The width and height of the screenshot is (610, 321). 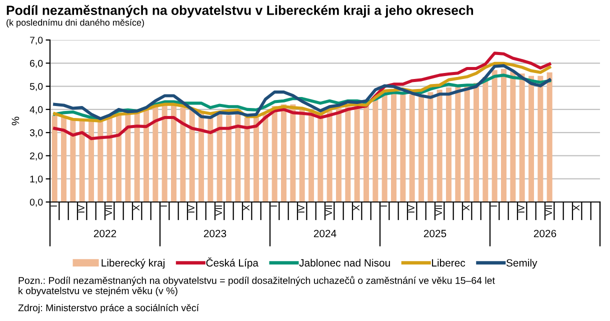 I want to click on text: 2023, so click(x=215, y=234).